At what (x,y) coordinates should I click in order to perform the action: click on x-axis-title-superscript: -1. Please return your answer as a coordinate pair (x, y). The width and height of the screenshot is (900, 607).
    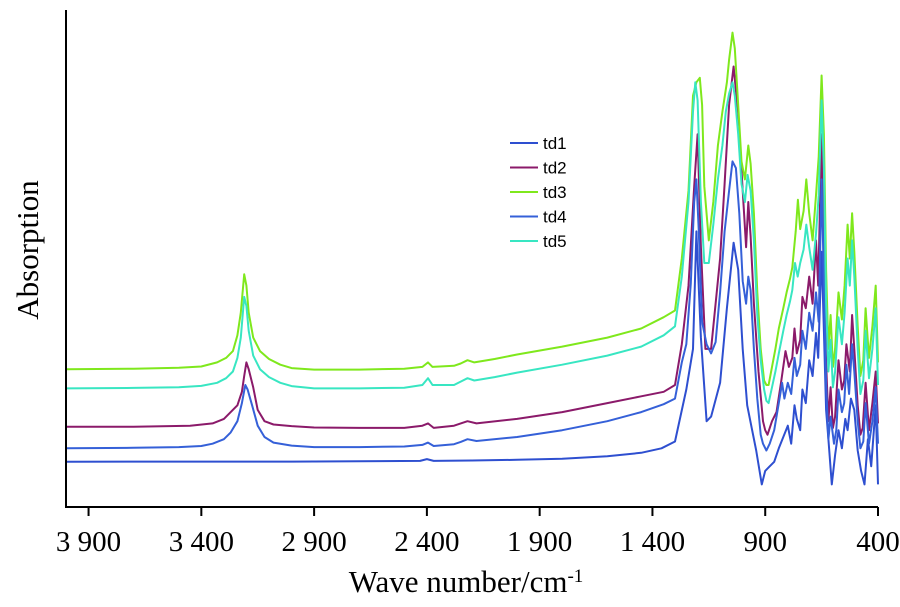
    Looking at the image, I should click on (575, 576).